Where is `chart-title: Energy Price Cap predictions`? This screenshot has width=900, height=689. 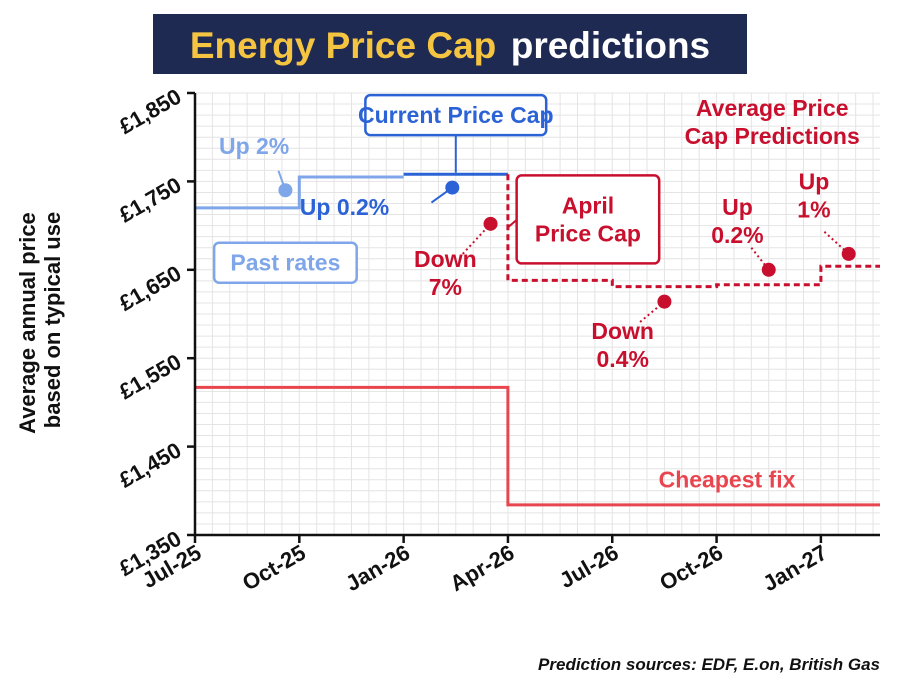
chart-title: Energy Price Cap predictions is located at coordinates (450, 45).